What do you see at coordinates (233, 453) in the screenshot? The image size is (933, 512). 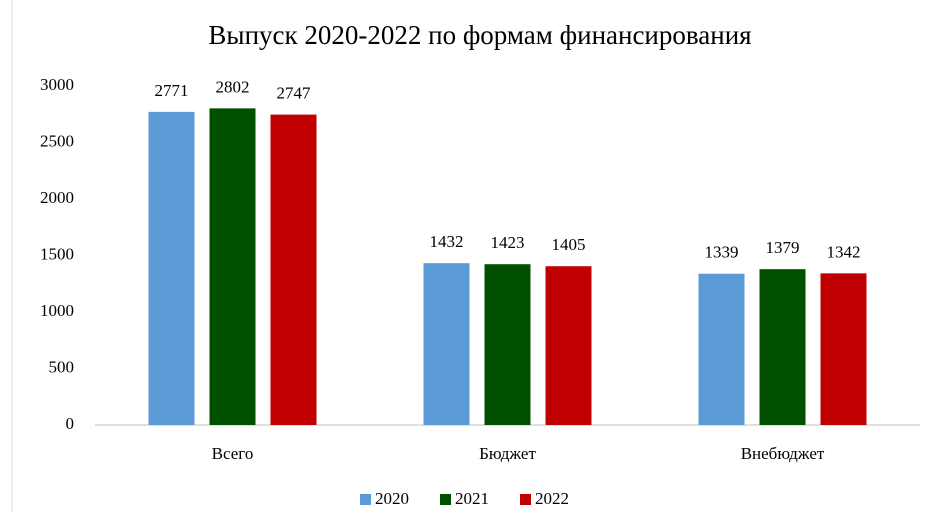 I see `x-tick-label: Всего` at bounding box center [233, 453].